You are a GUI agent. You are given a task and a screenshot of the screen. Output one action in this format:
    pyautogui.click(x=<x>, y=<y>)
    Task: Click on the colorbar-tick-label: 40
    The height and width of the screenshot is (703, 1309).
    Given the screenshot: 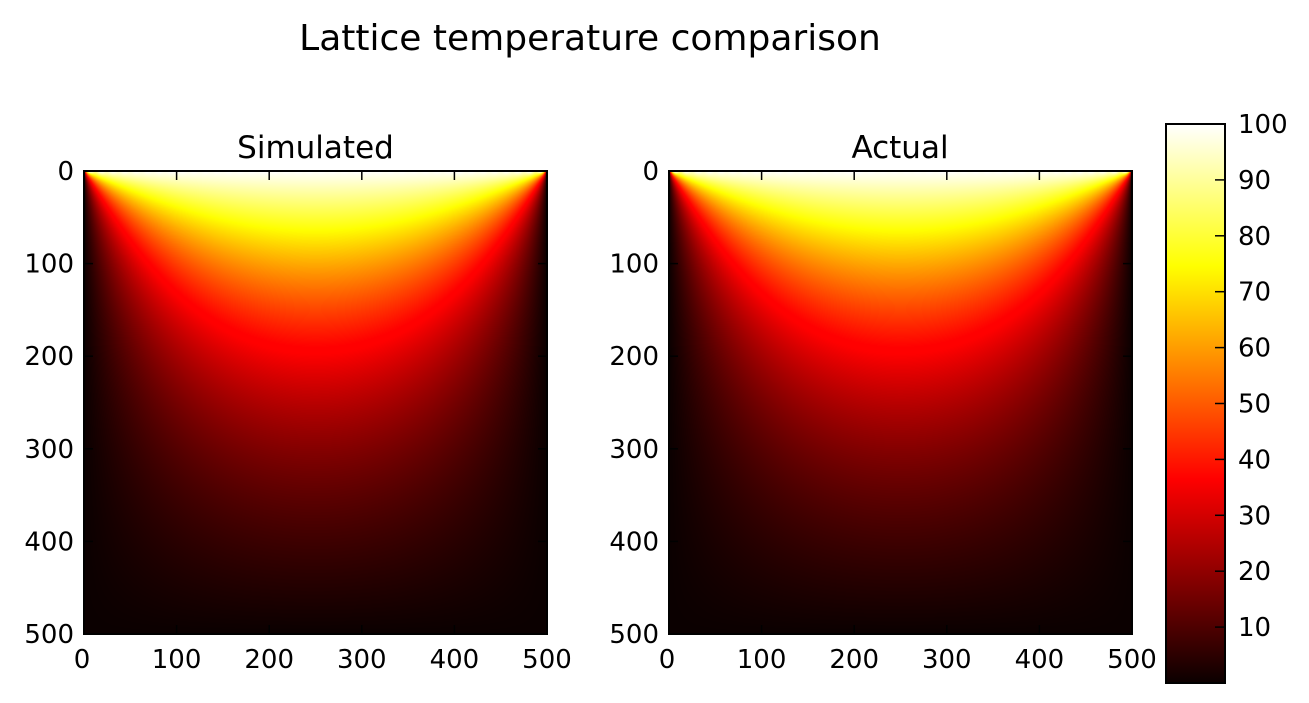 What is the action you would take?
    pyautogui.click(x=1254, y=460)
    